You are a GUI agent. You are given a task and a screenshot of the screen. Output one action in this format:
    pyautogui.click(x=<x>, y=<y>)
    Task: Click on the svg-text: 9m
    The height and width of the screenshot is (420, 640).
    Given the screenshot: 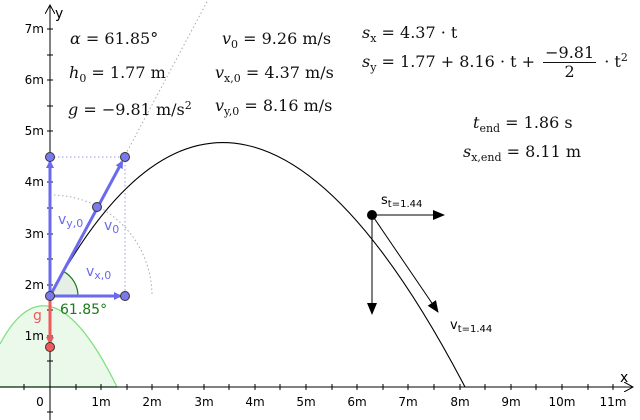 What is the action you would take?
    pyautogui.click(x=510, y=402)
    